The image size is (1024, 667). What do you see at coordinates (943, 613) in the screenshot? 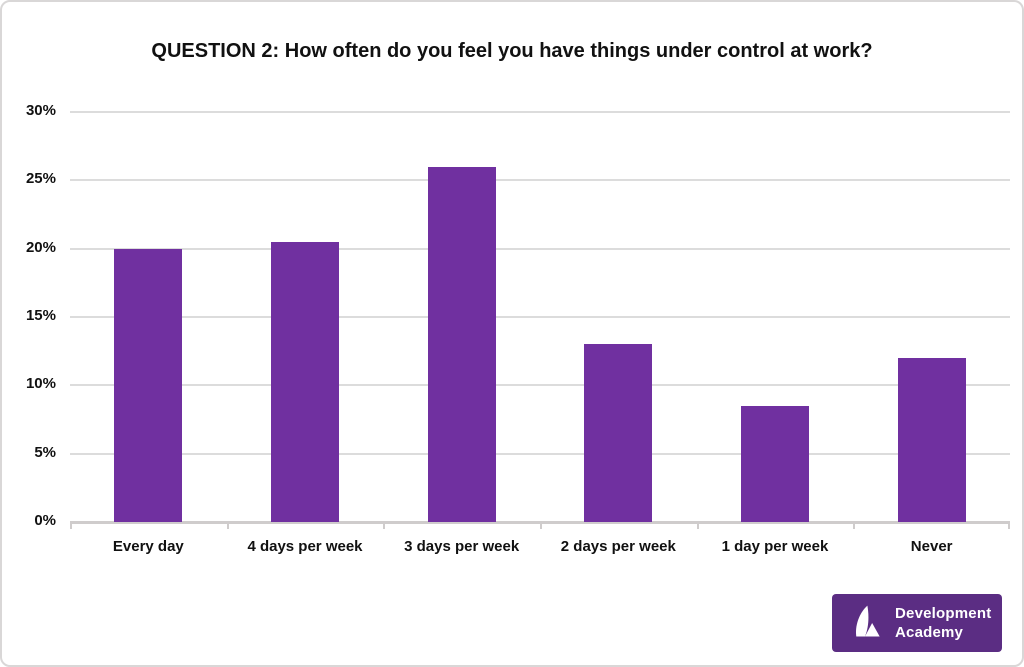
I see `logo-line1: Development` at bounding box center [943, 613].